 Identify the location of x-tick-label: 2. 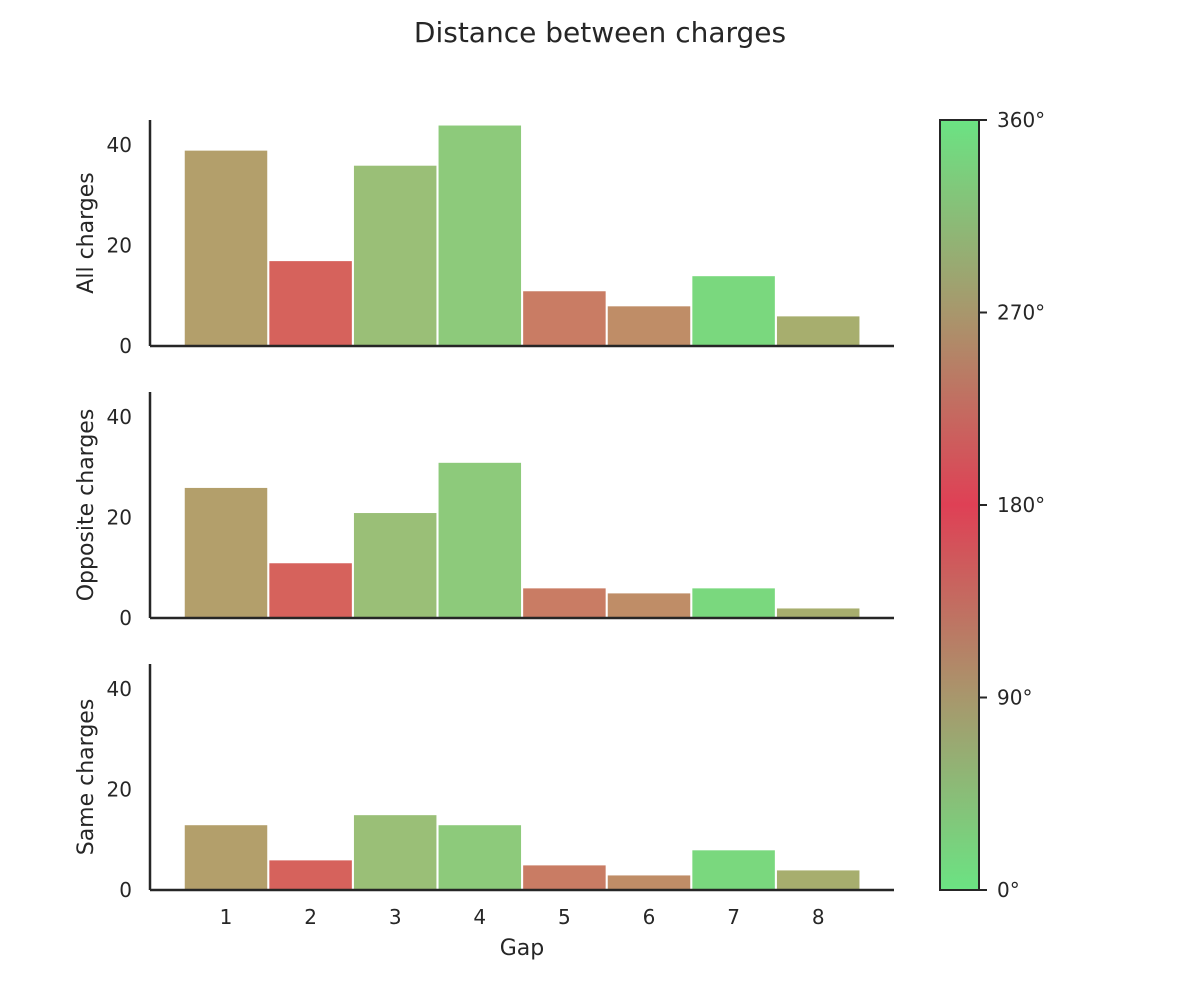
(310, 917).